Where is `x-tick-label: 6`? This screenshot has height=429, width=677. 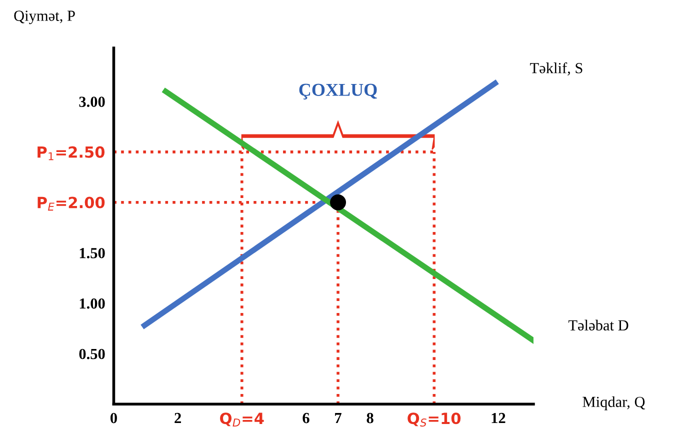 x-tick-label: 6 is located at coordinates (306, 418).